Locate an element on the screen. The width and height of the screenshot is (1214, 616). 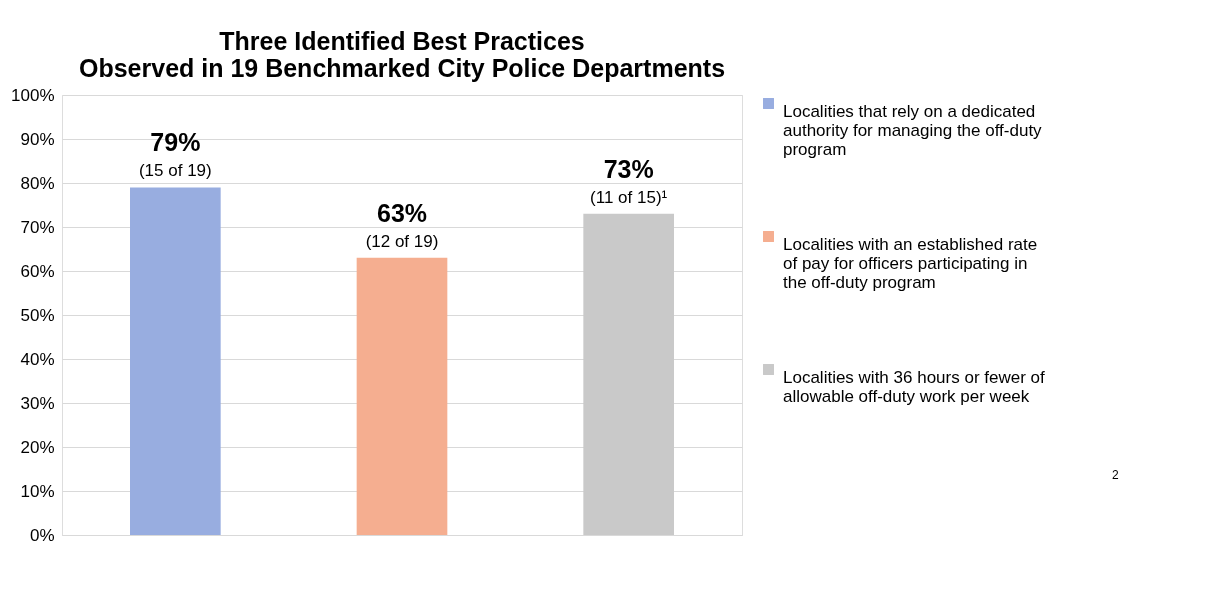
data-label: 63% is located at coordinates (402, 212).